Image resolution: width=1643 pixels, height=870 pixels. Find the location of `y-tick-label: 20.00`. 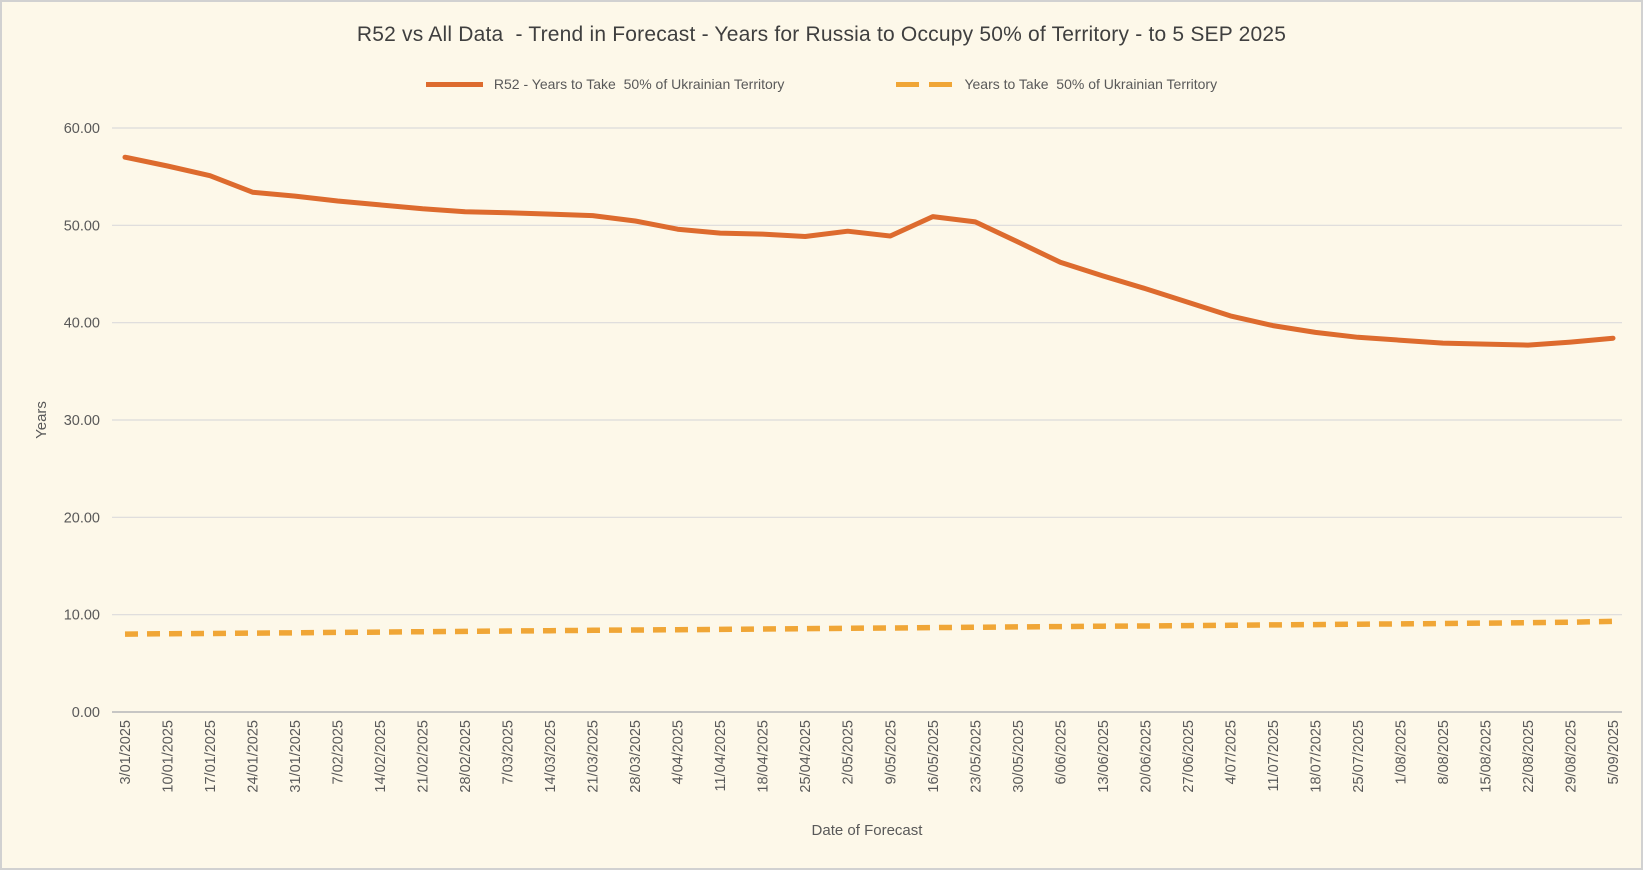

y-tick-label: 20.00 is located at coordinates (82, 518).